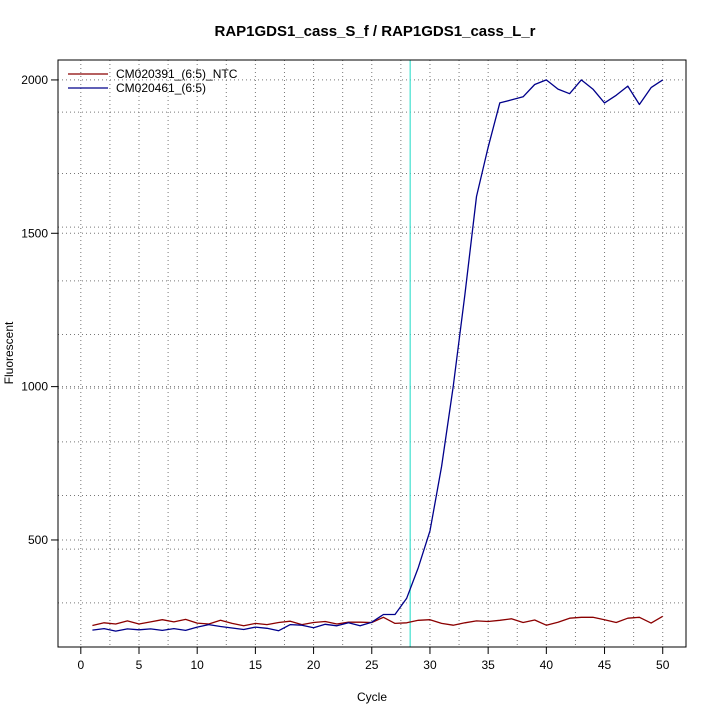 The height and width of the screenshot is (720, 720). Describe the element at coordinates (372, 697) in the screenshot. I see `x-axis-label: Cycle` at that location.